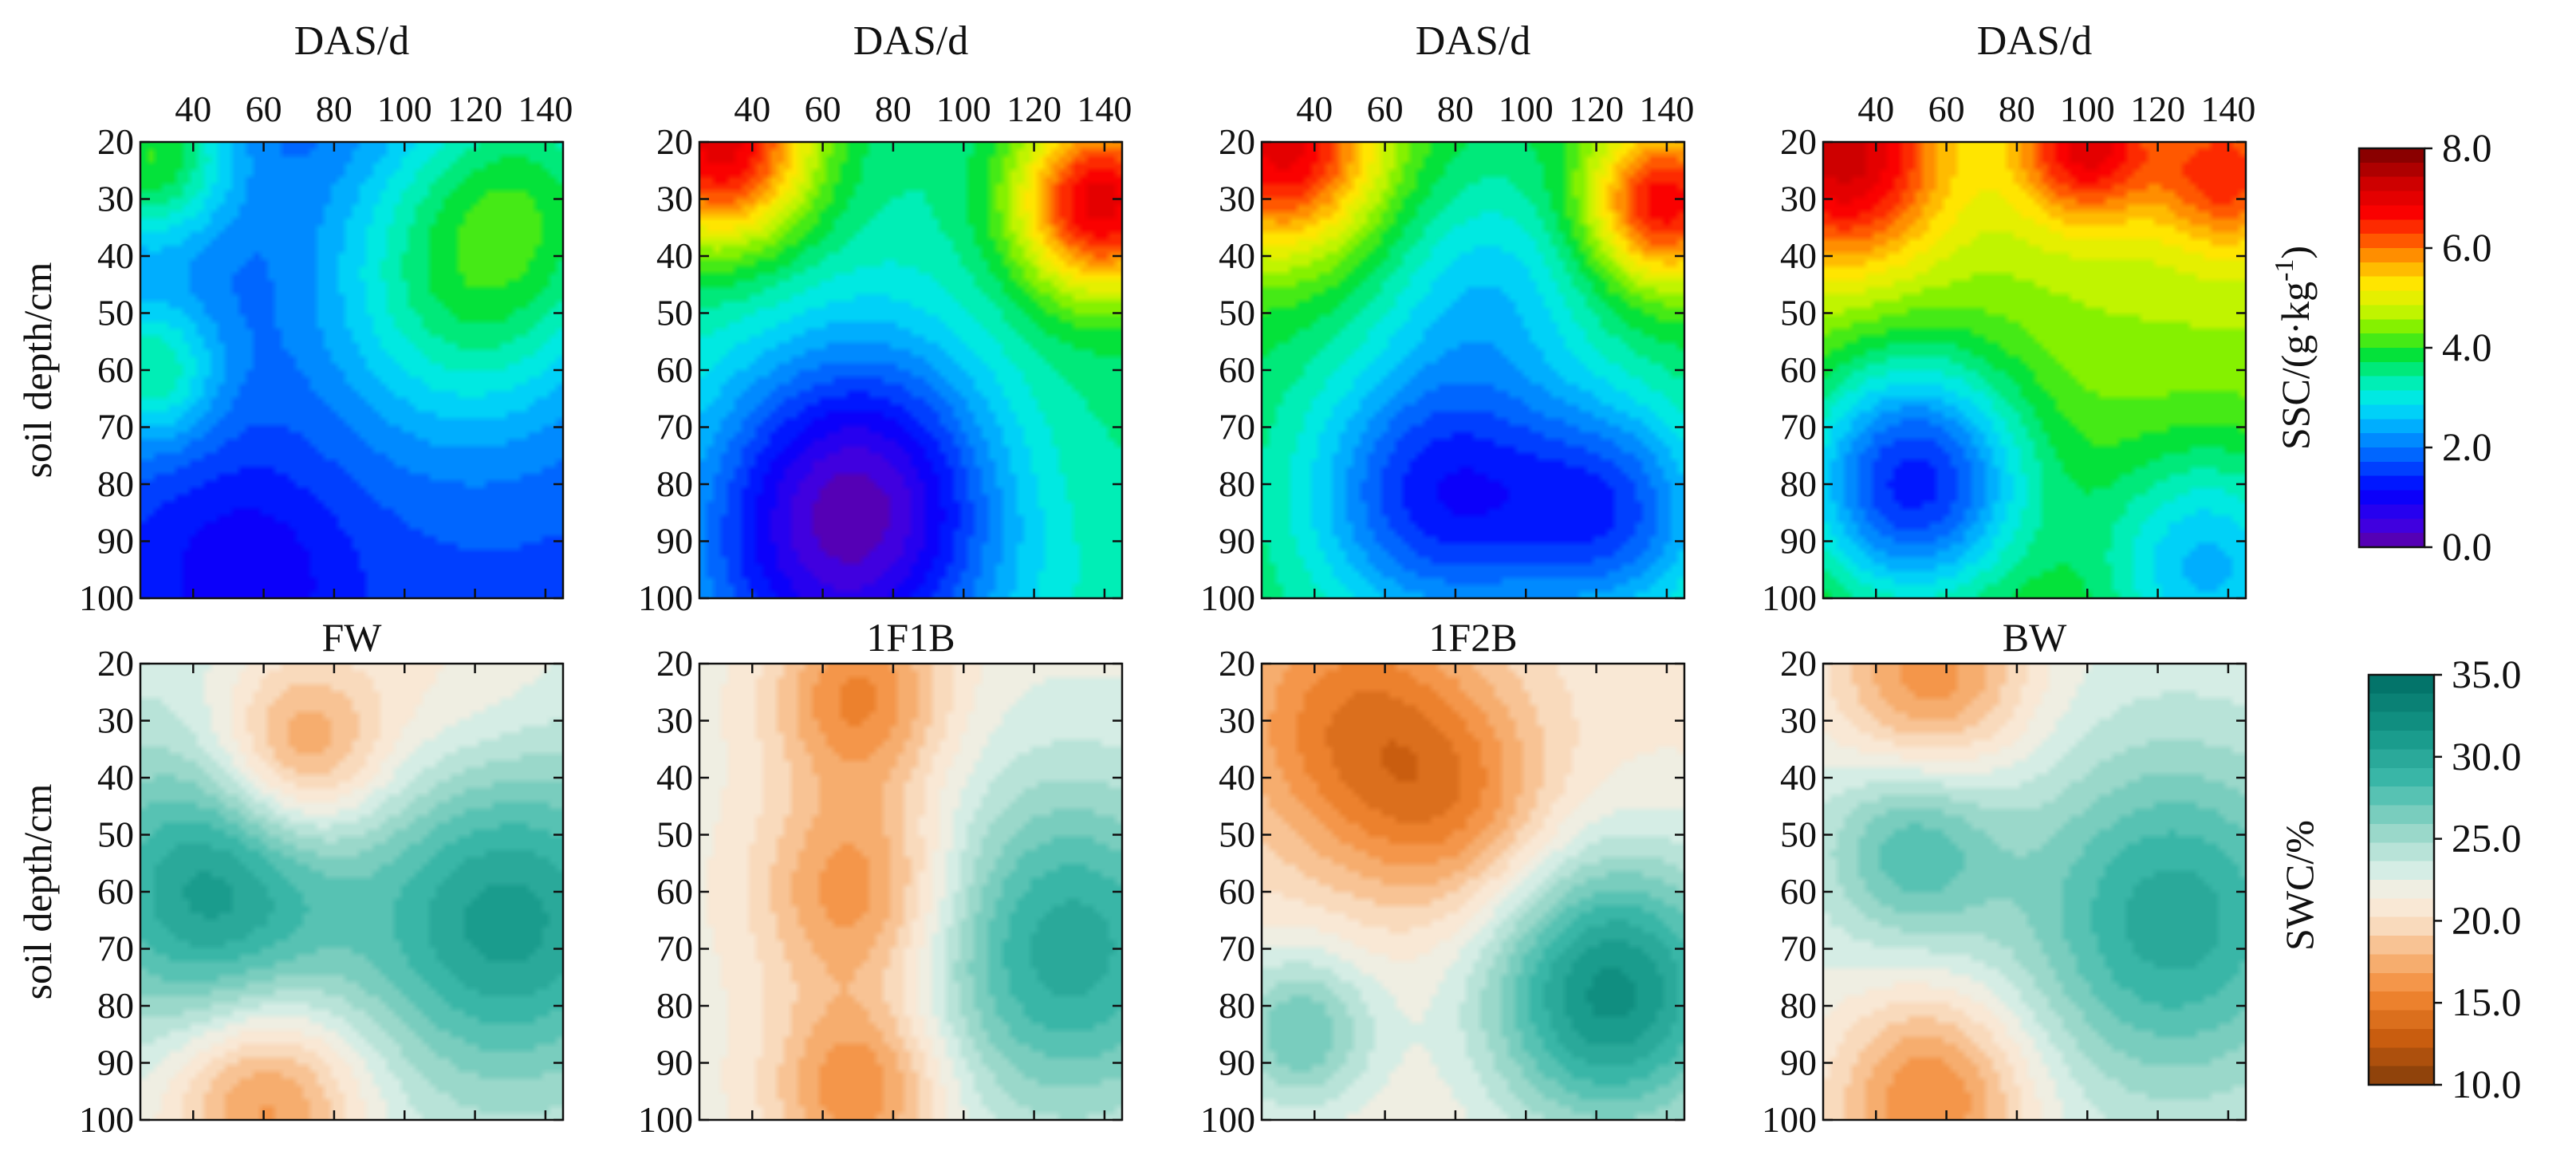 The width and height of the screenshot is (2576, 1151). Describe the element at coordinates (2035, 637) in the screenshot. I see `treatment-title: BW` at that location.